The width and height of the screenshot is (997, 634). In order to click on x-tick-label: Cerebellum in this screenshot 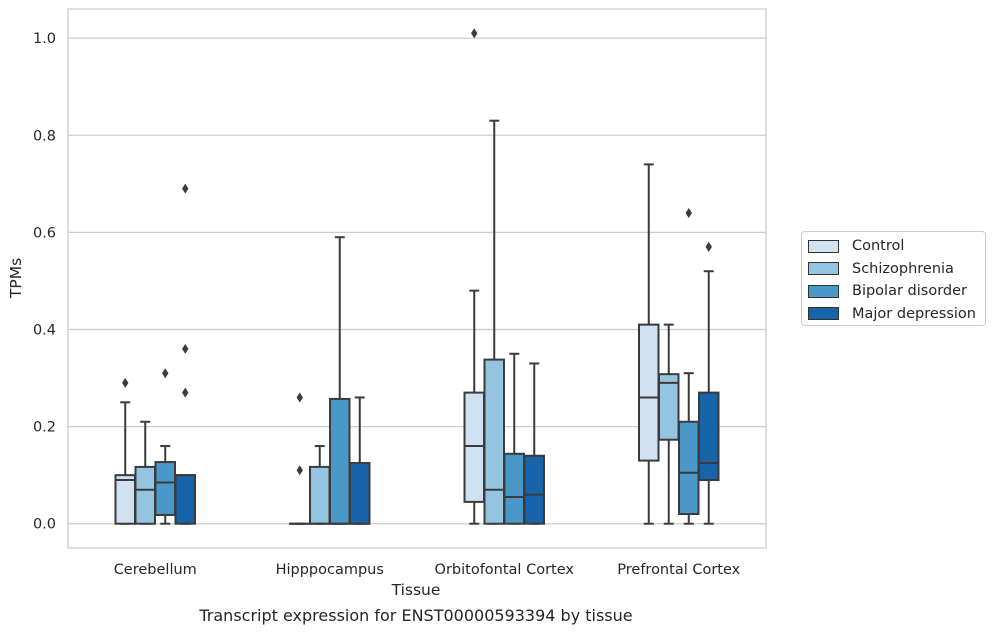, I will do `click(155, 570)`.